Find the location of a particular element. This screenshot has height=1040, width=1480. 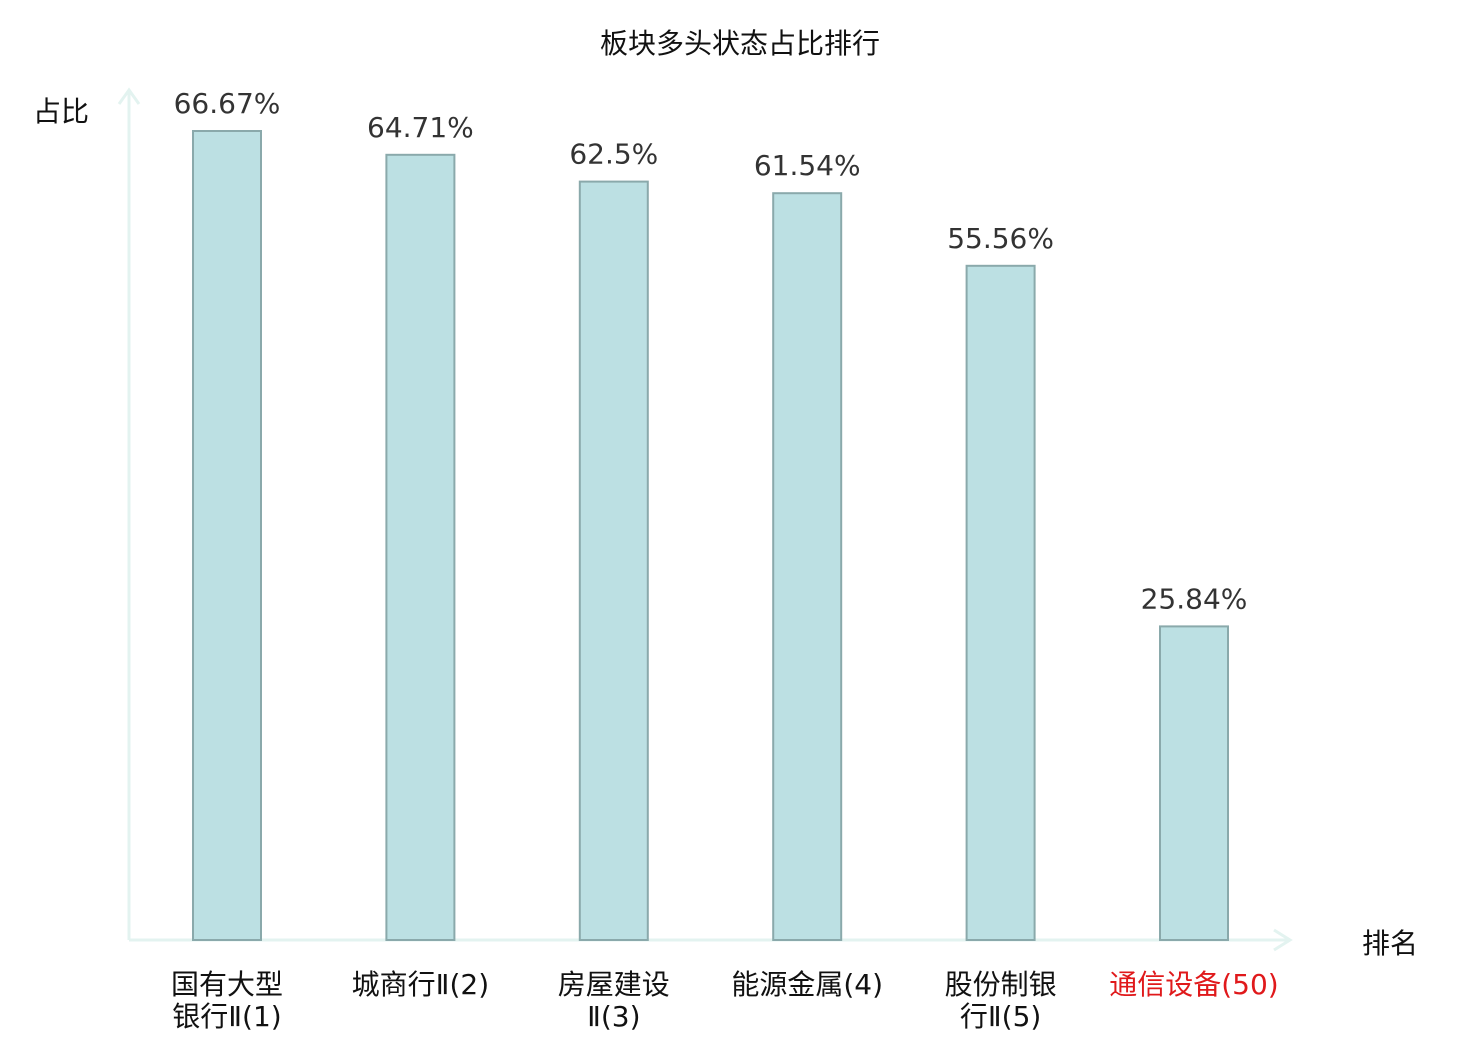

category-label: 国有大型银行Ⅱ(1) is located at coordinates (227, 1000).